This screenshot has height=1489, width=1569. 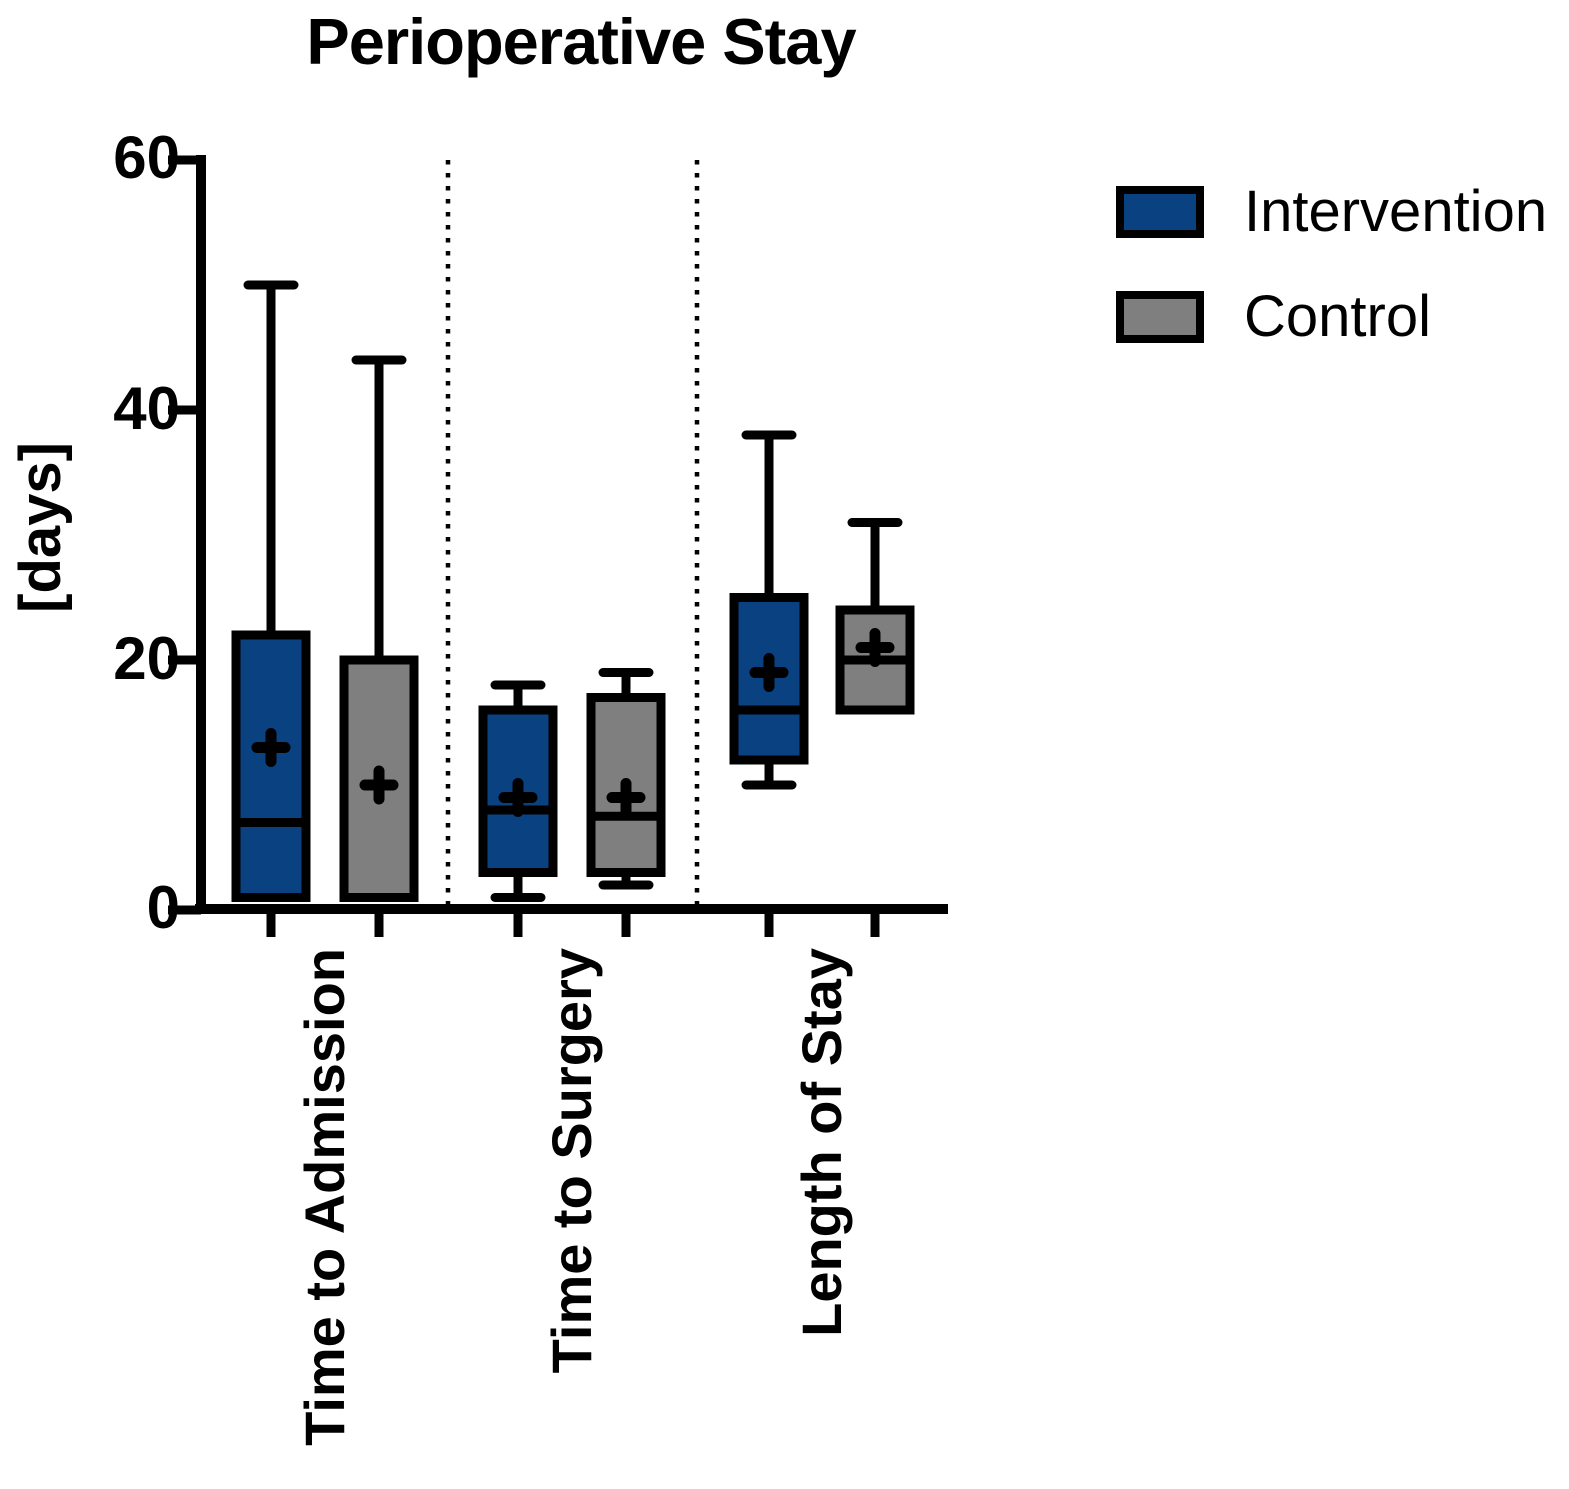 What do you see at coordinates (571, 1161) in the screenshot?
I see `category-label-time-to-surgery: Time to Surgery` at bounding box center [571, 1161].